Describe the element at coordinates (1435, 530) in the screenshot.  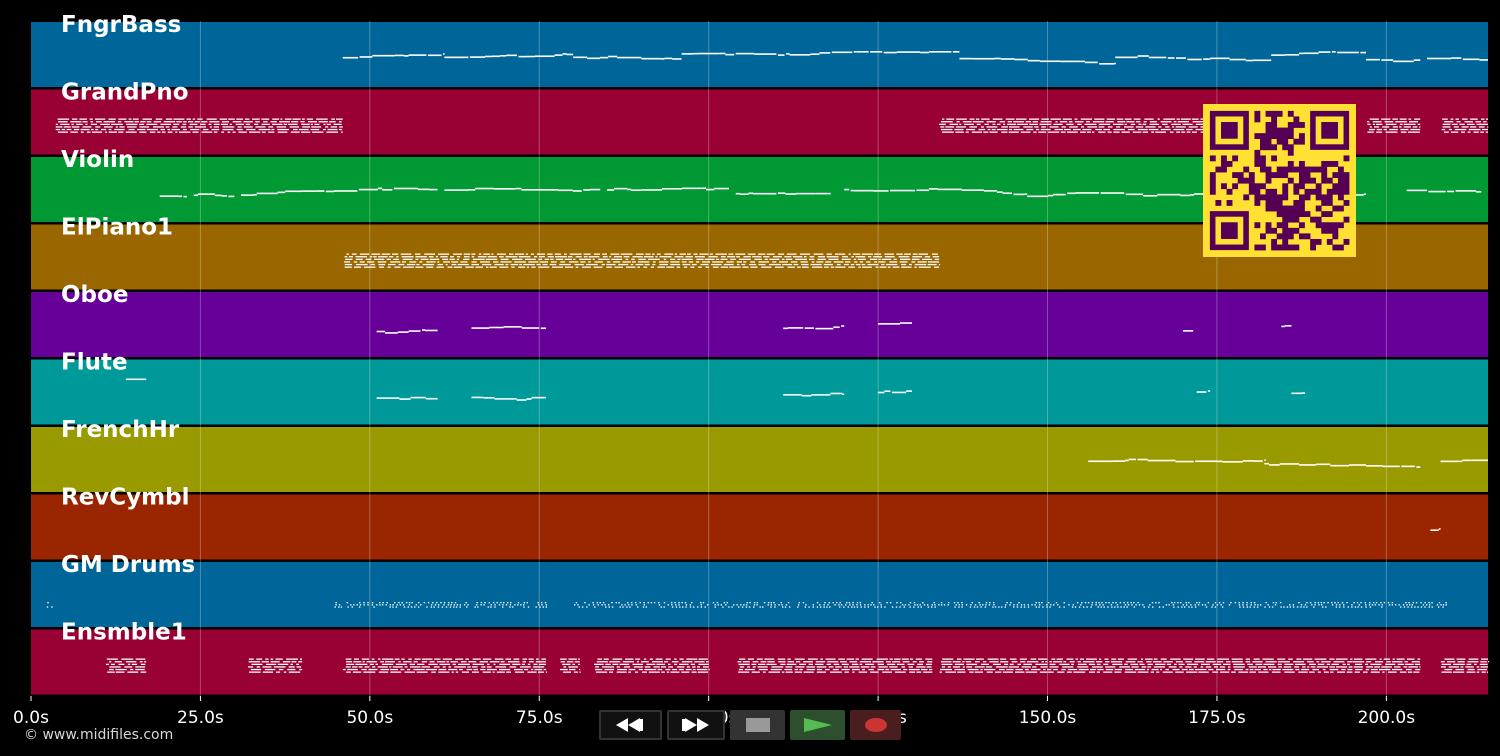
I see `note-segment-revcymbl` at that location.